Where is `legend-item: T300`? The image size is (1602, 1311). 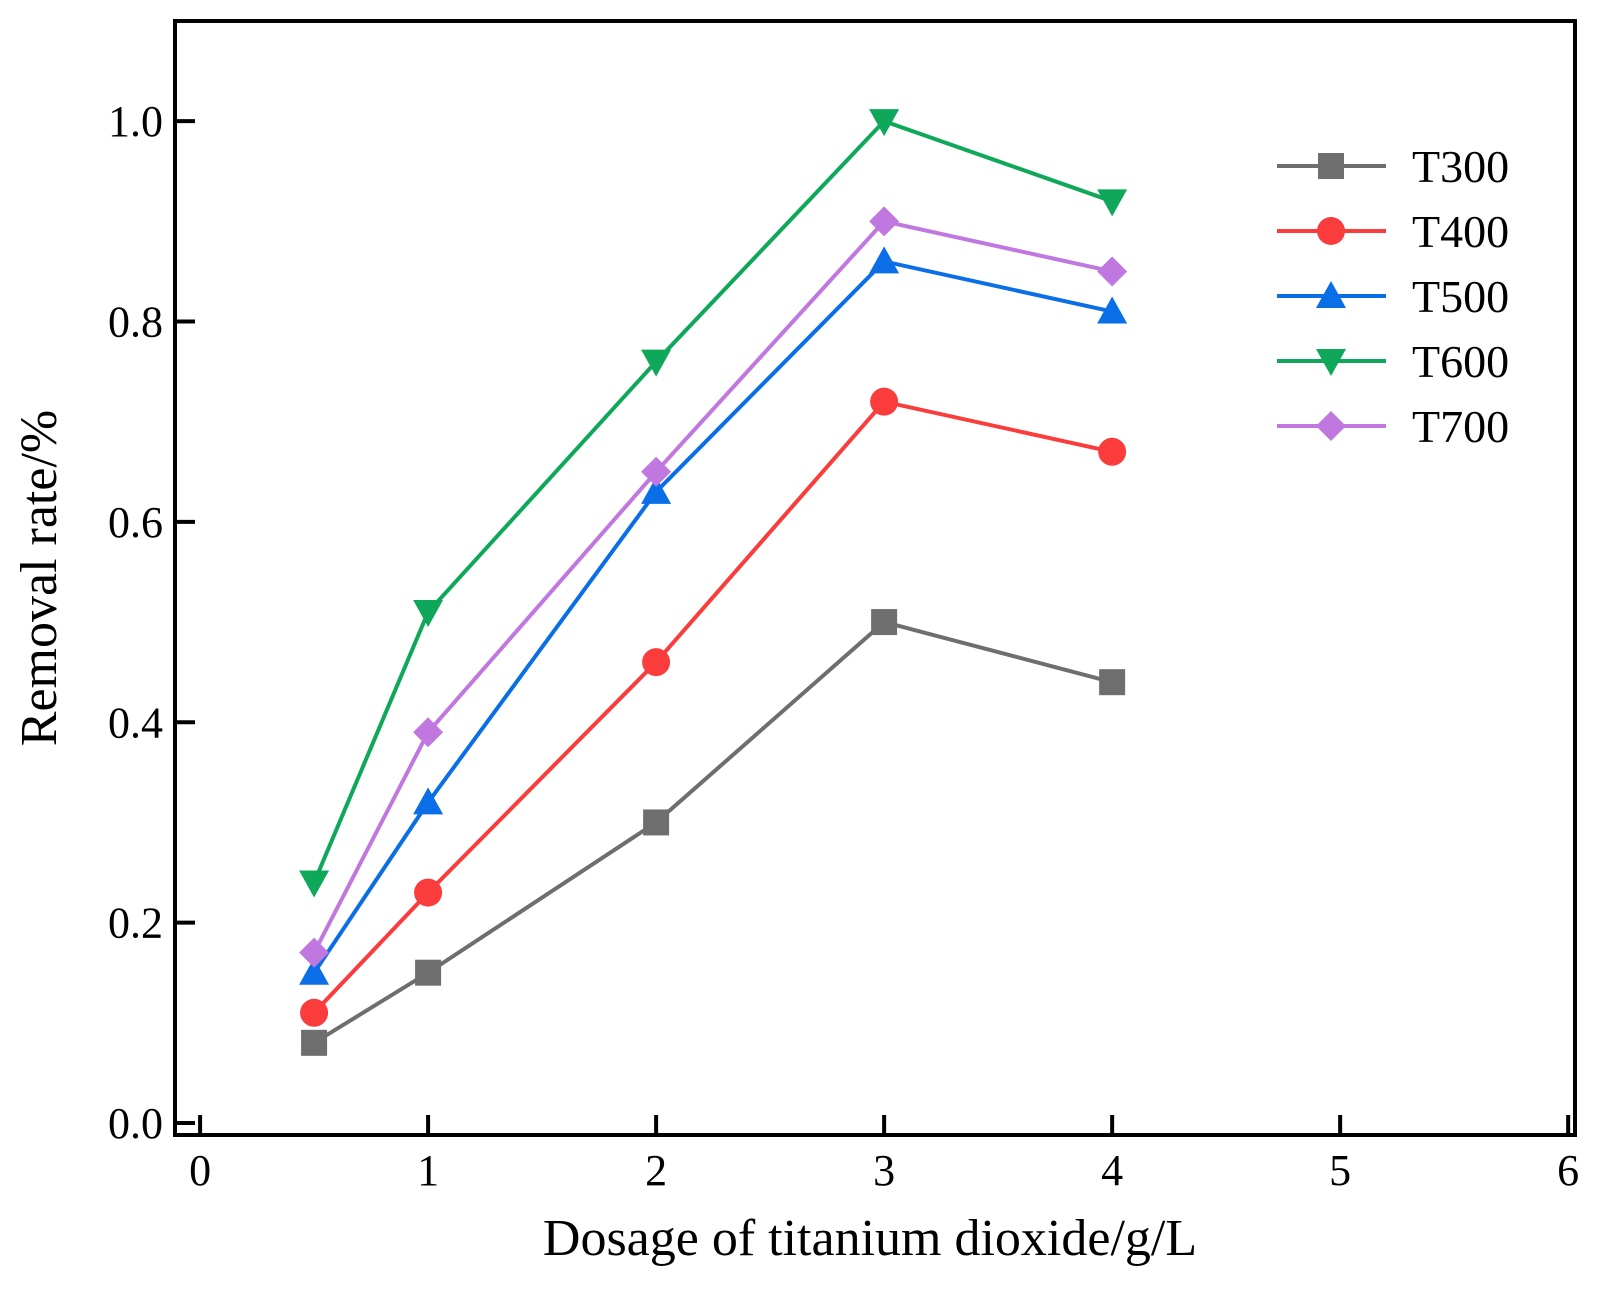 legend-item: T300 is located at coordinates (1393, 166).